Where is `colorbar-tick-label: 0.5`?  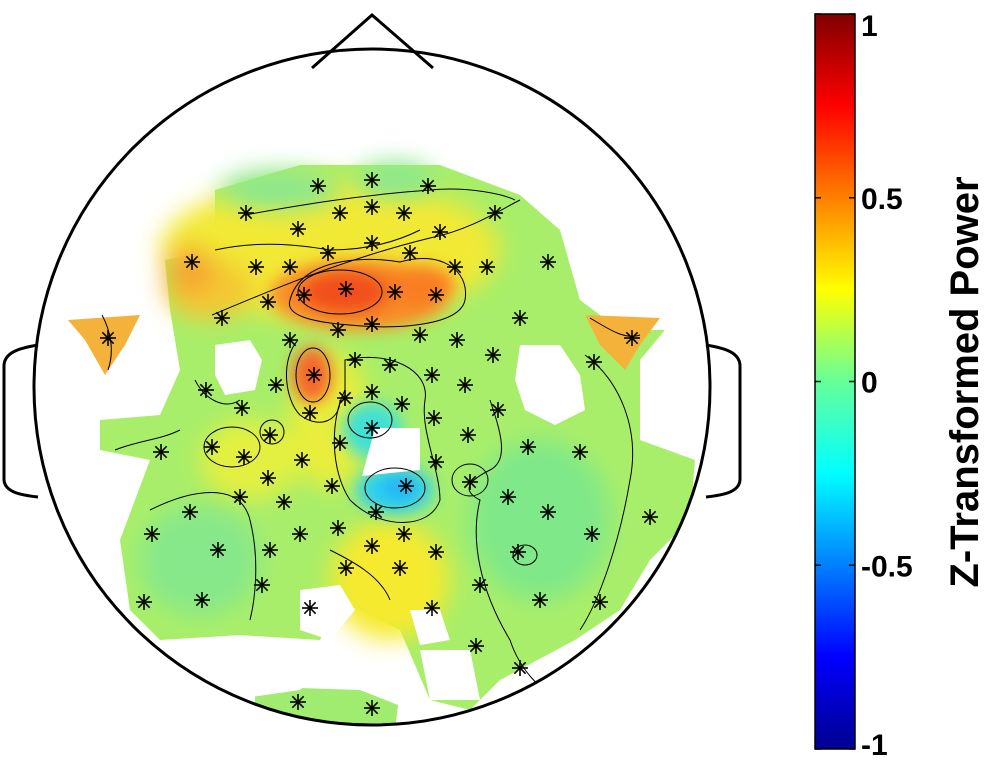
colorbar-tick-label: 0.5 is located at coordinates (882, 199).